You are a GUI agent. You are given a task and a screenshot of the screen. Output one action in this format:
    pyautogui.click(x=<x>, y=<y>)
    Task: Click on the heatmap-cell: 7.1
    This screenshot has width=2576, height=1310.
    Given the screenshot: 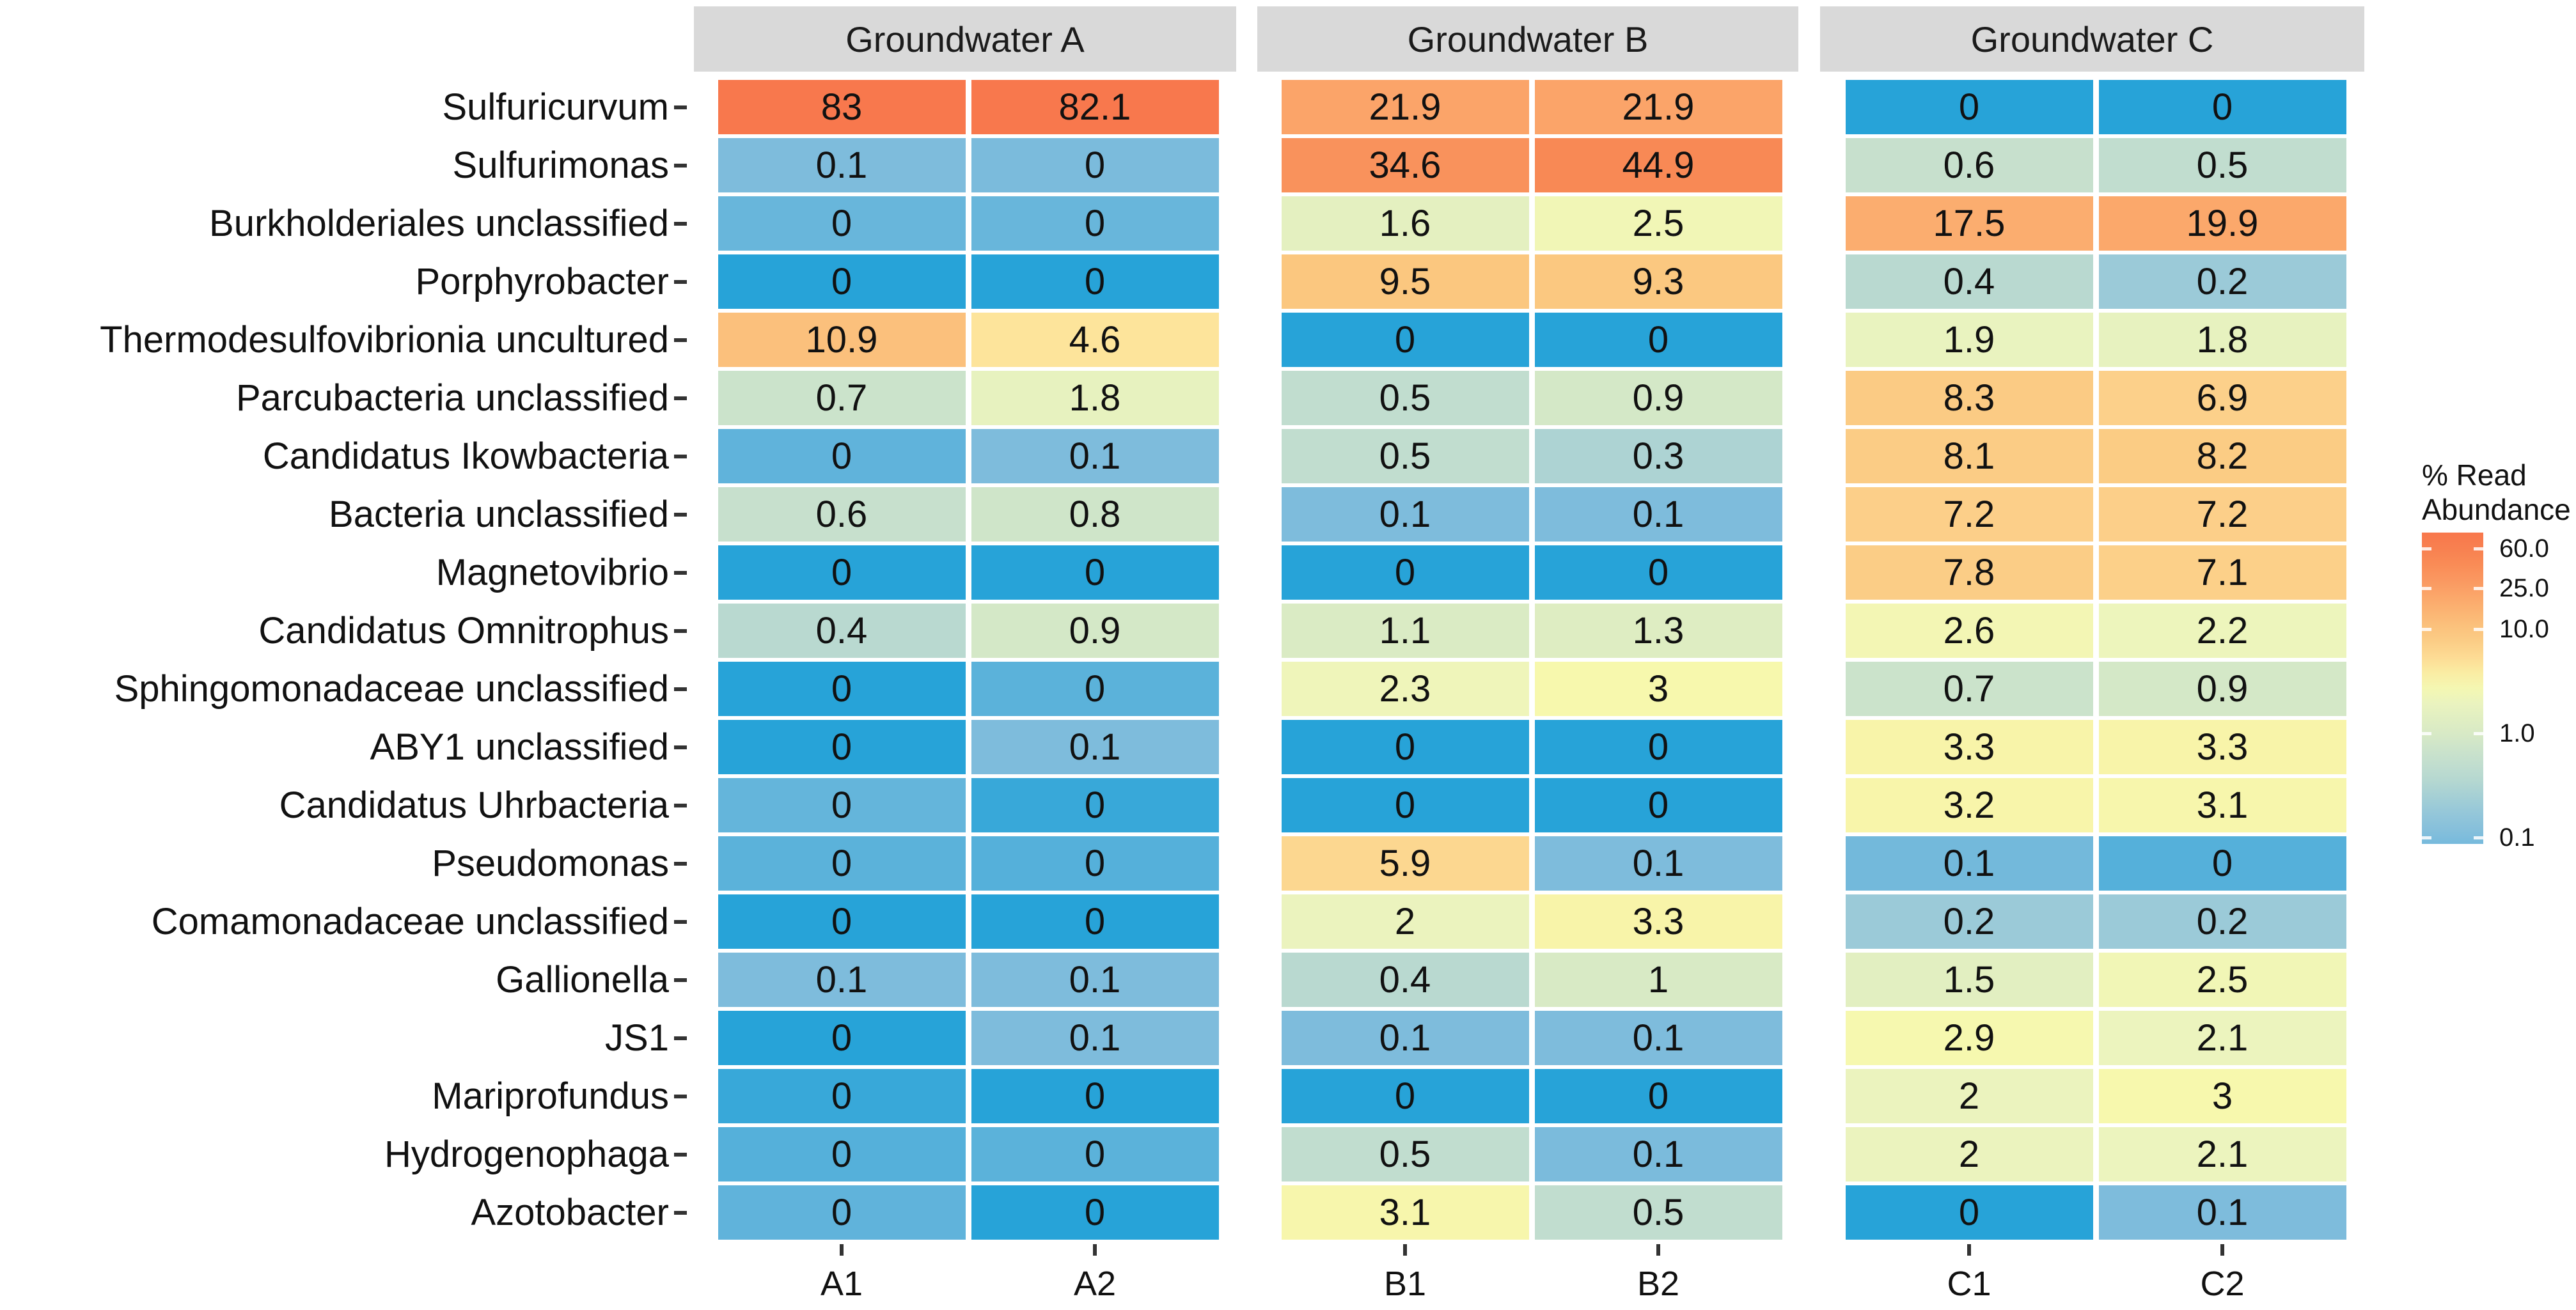 What is the action you would take?
    pyautogui.click(x=2222, y=572)
    